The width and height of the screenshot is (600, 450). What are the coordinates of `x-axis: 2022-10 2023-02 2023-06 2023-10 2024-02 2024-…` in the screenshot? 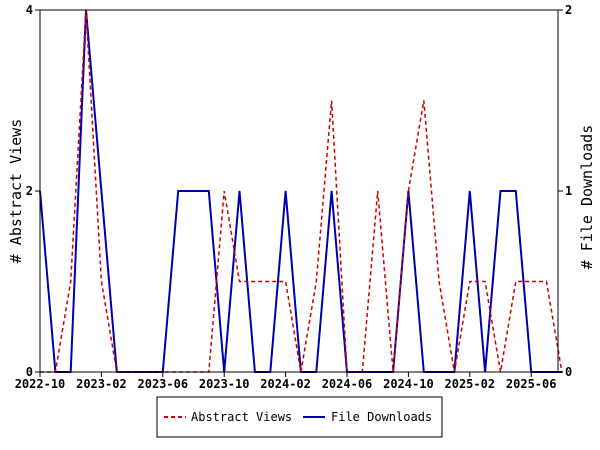 It's located at (286, 381).